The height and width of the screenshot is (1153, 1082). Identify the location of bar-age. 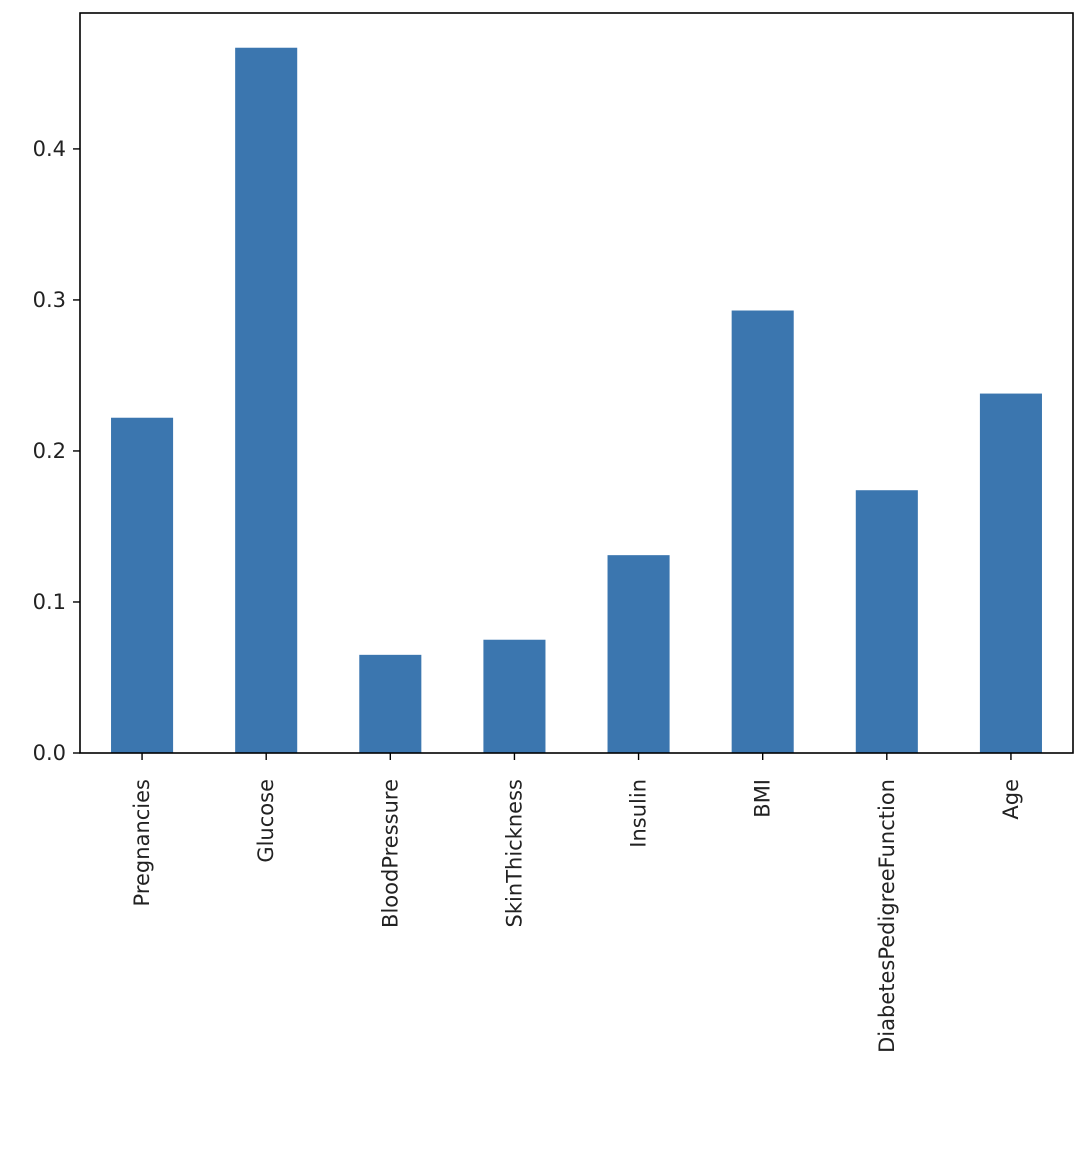
(1010, 573).